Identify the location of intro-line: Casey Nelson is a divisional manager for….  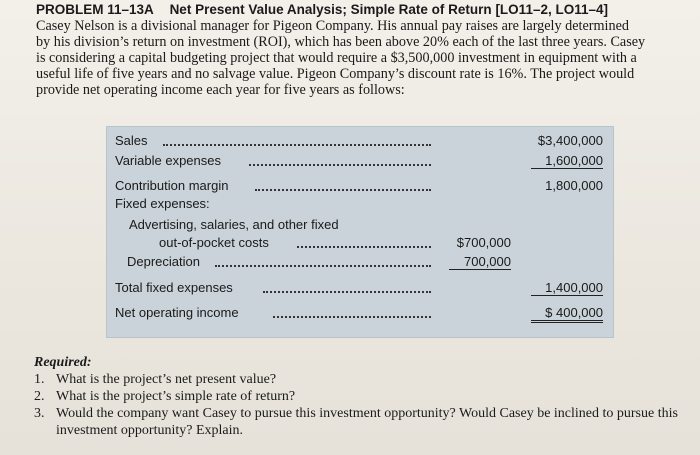
(332, 26).